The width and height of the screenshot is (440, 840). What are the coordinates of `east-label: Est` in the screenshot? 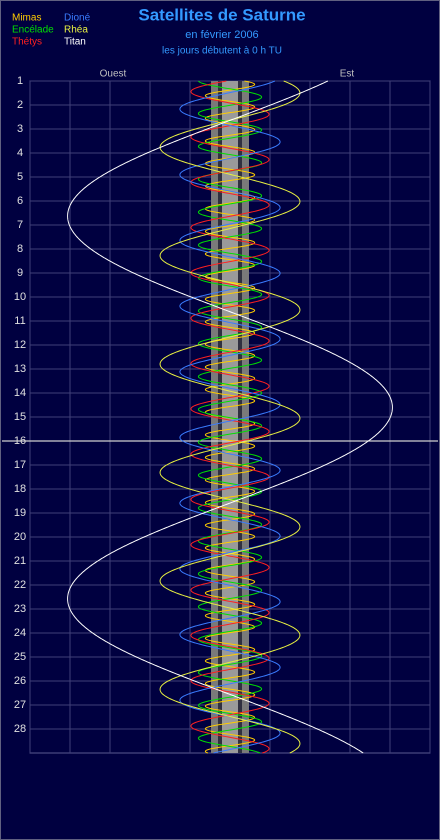 It's located at (347, 74).